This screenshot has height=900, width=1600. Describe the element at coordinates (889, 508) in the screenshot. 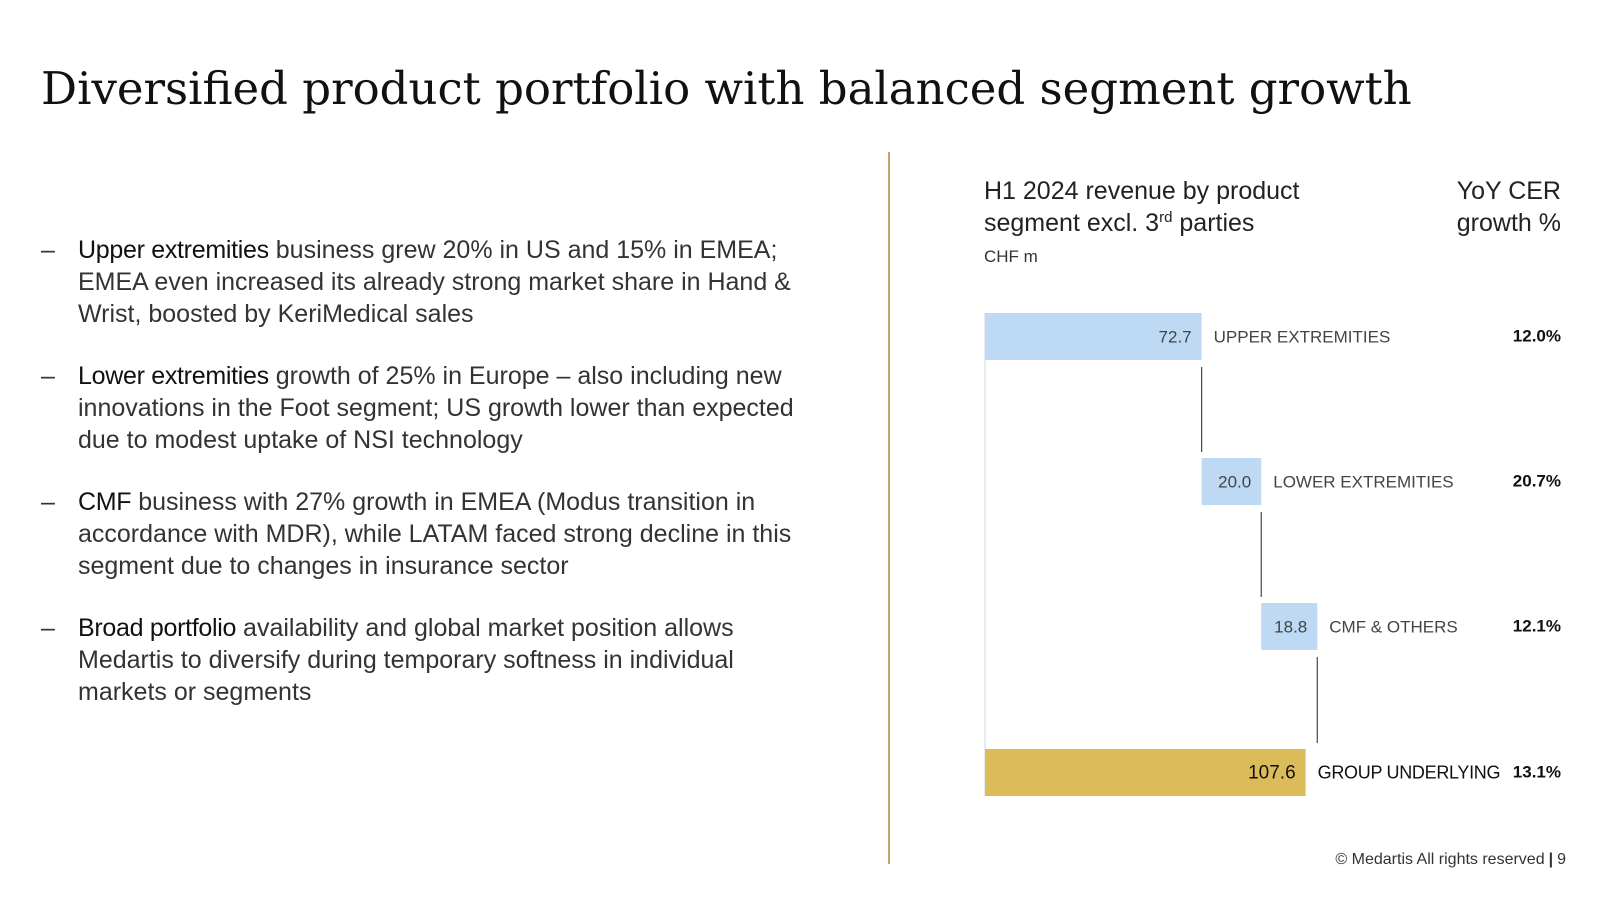

I see `vertical-divider` at that location.